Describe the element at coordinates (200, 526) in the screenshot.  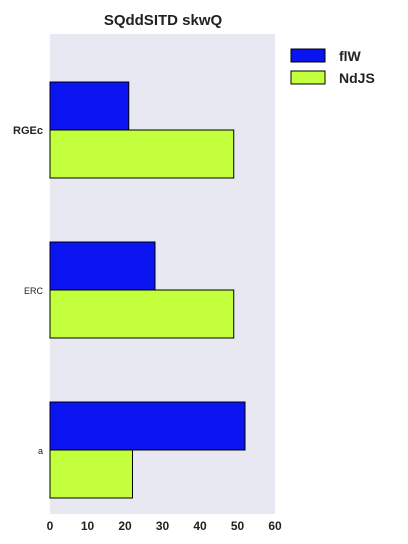
I see `x-tick-label: 40` at that location.